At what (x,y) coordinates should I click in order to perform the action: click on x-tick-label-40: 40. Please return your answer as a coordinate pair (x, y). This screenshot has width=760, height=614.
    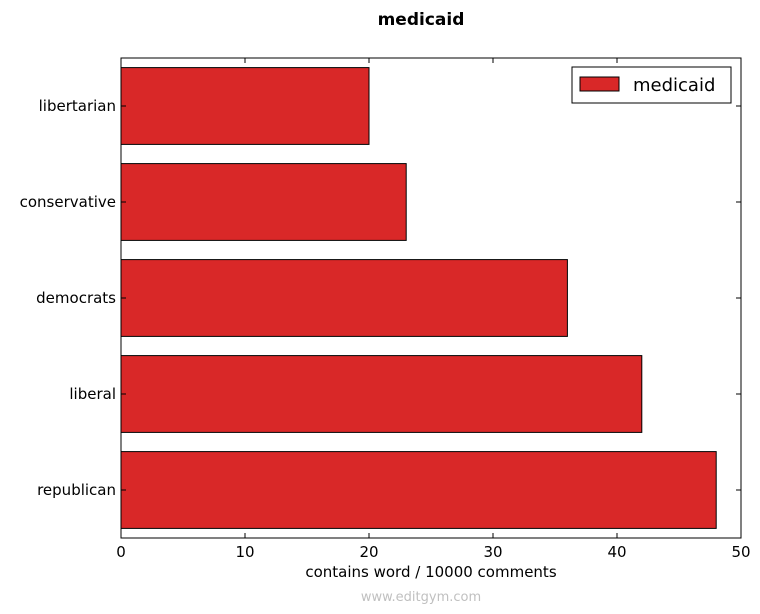
    Looking at the image, I should click on (616, 552).